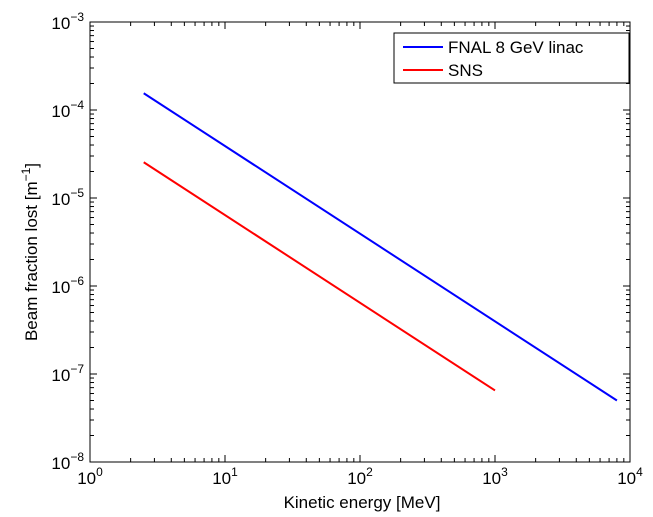 The height and width of the screenshot is (517, 653). Describe the element at coordinates (99, 472) in the screenshot. I see `x-tick-exponent: 0` at that location.